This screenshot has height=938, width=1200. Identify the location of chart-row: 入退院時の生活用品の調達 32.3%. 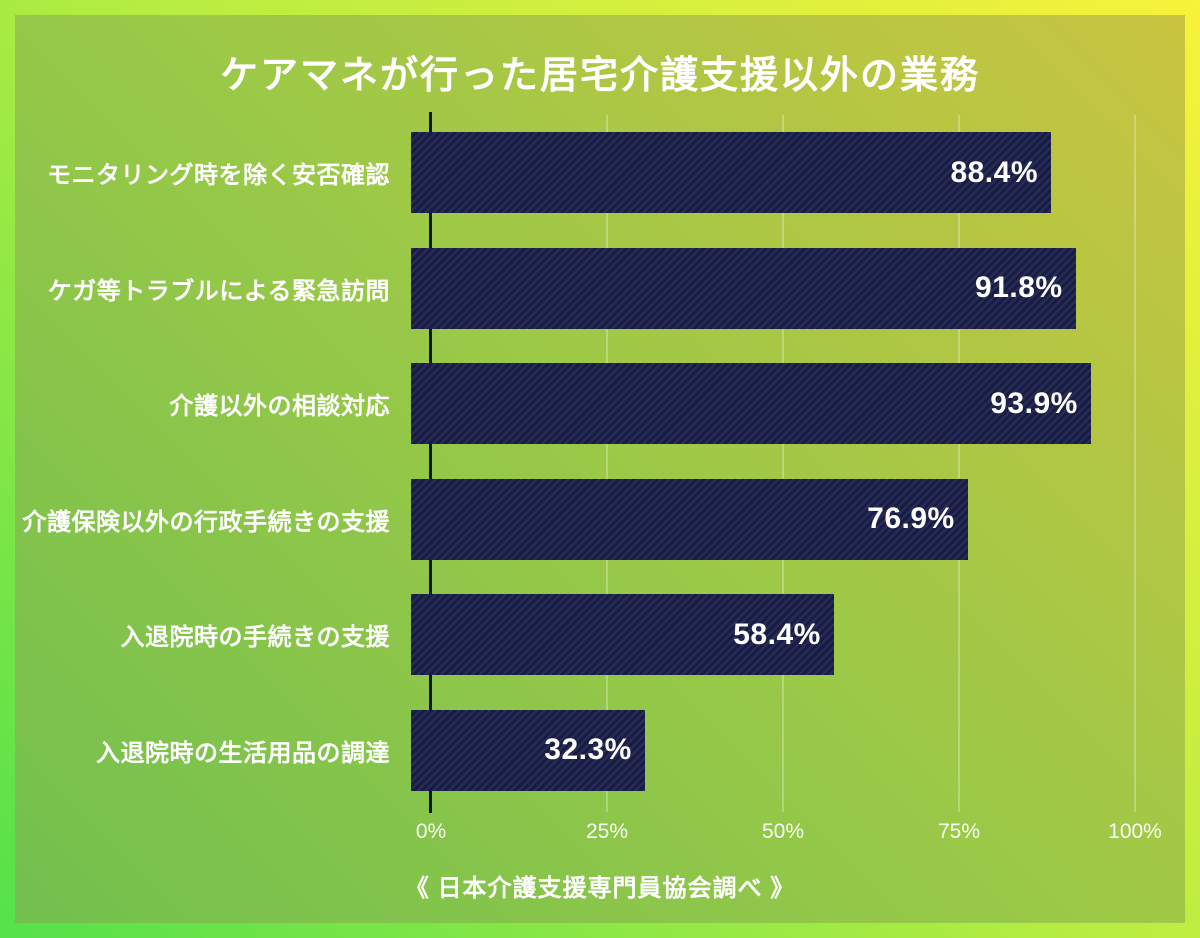
(575, 751).